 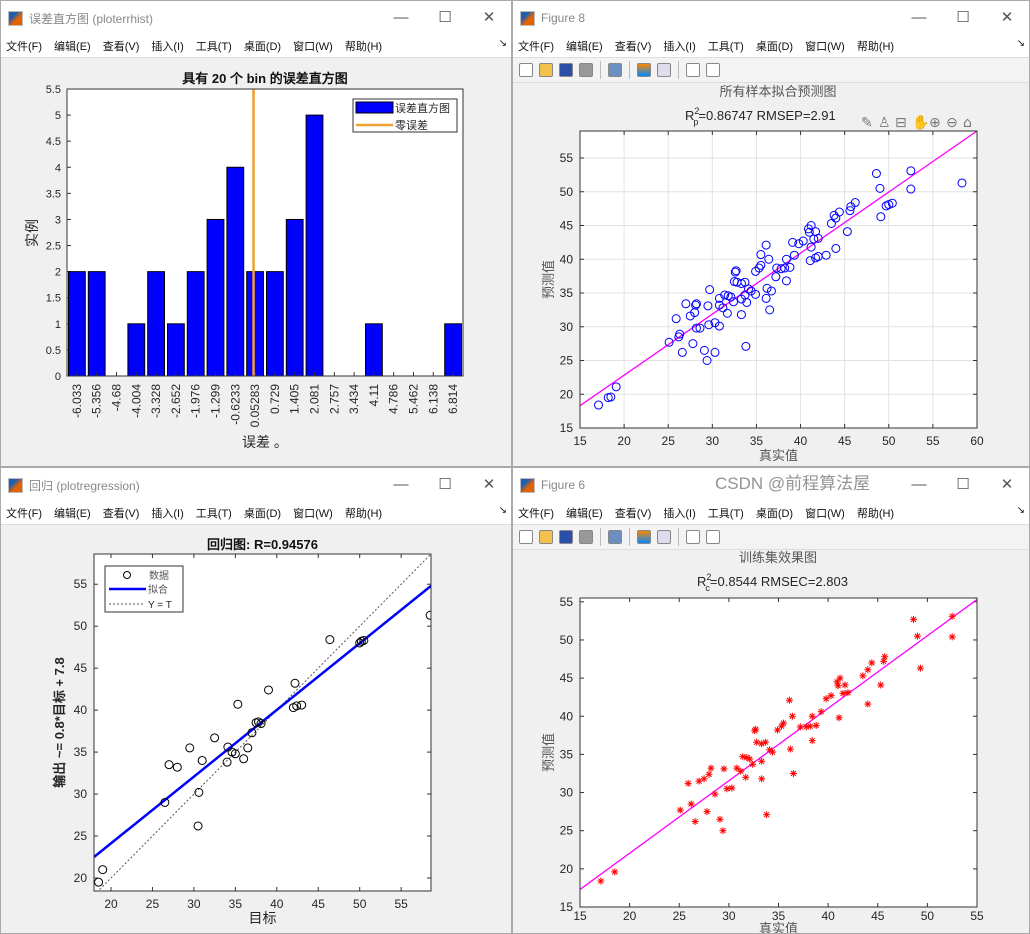 I want to click on x-axis-label: 误差 。, so click(x=265, y=442).